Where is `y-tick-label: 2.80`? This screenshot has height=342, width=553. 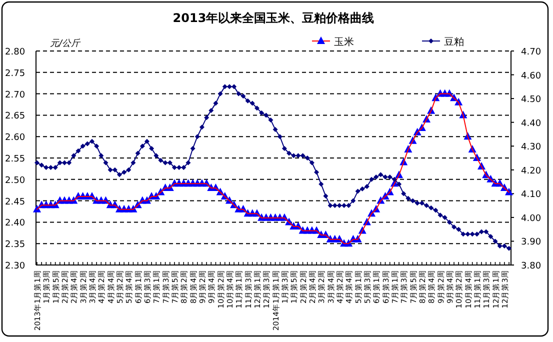
y-tick-label: 2.80 is located at coordinates (15, 53).